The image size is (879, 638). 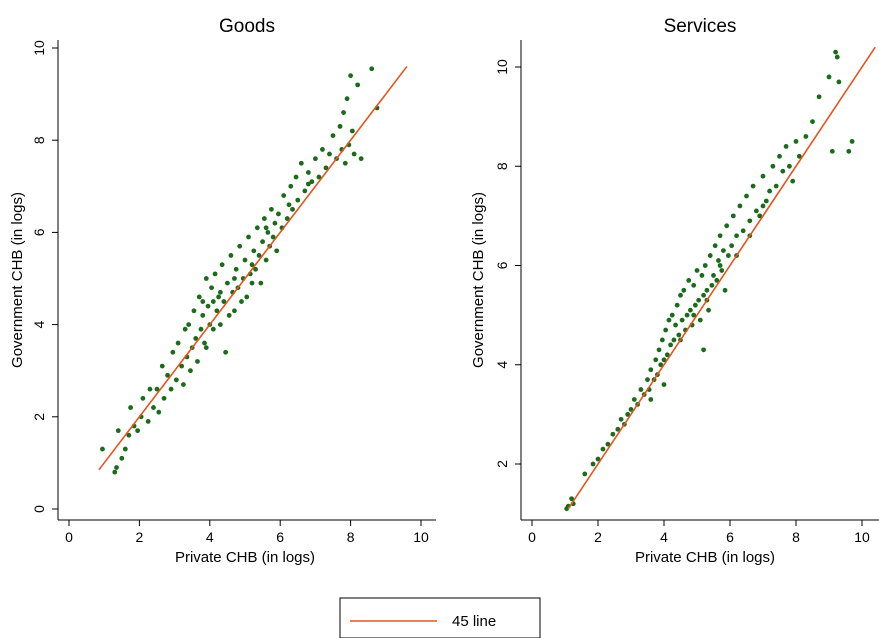 I want to click on services-y-tick-label: 6, so click(x=502, y=265).